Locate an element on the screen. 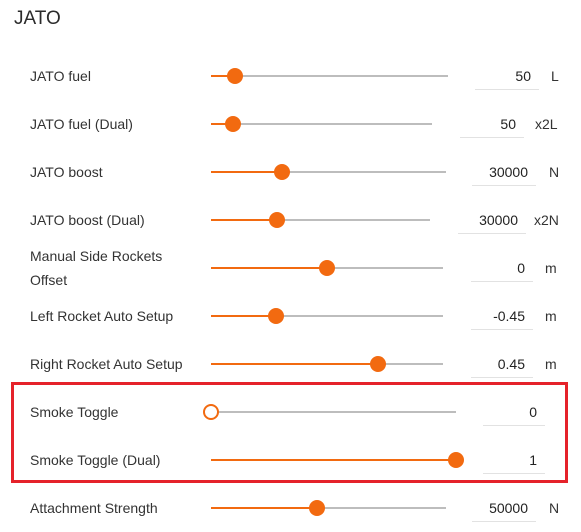  setting-row-jato-fuel-dual: JATO fuel (Dual) 50 x2L is located at coordinates (290, 124).